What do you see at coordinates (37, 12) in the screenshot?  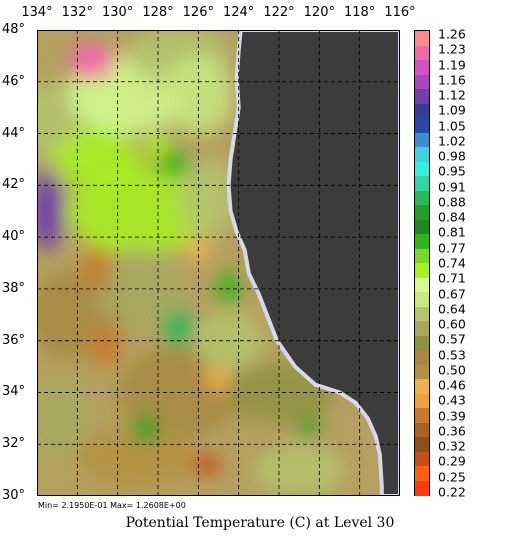 I see `longitude-label: 134°` at bounding box center [37, 12].